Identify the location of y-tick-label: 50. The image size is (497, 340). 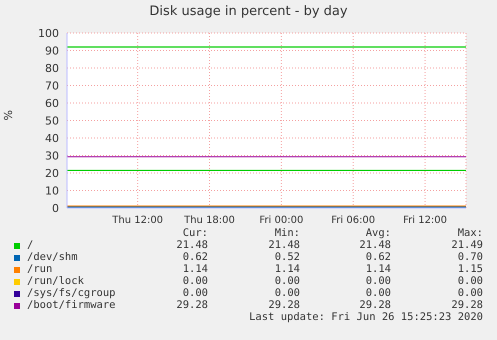
(52, 121).